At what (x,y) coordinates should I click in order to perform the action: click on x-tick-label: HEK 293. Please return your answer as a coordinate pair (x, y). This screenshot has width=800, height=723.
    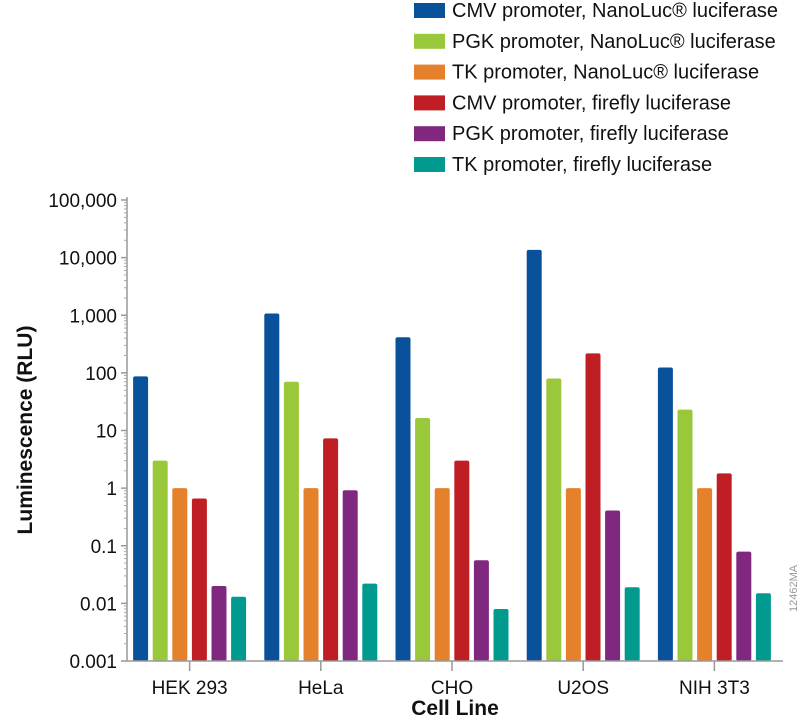
    Looking at the image, I should click on (190, 688).